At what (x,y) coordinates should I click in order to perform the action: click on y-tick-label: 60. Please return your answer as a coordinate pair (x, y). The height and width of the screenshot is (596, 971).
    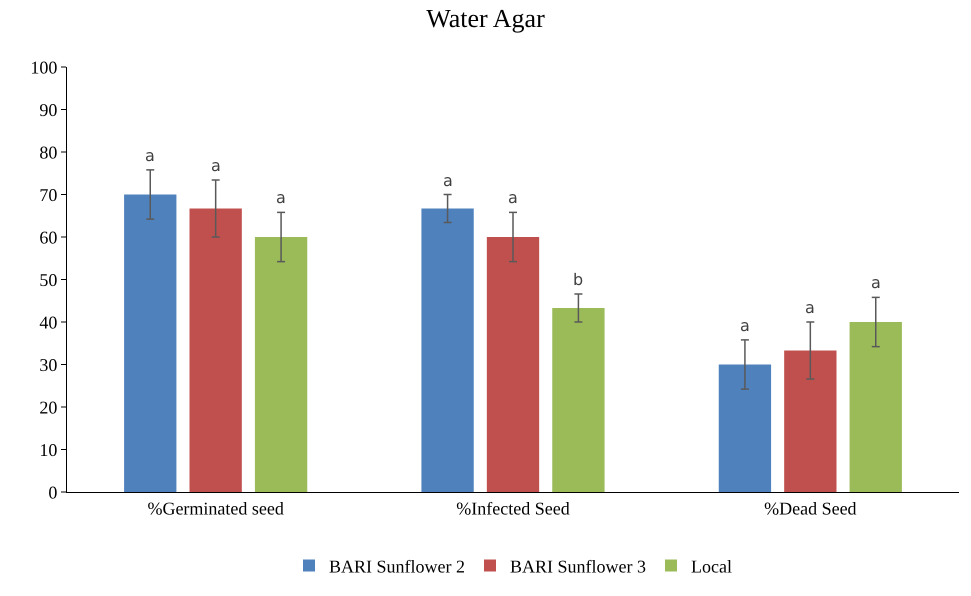
    Looking at the image, I should click on (48, 237).